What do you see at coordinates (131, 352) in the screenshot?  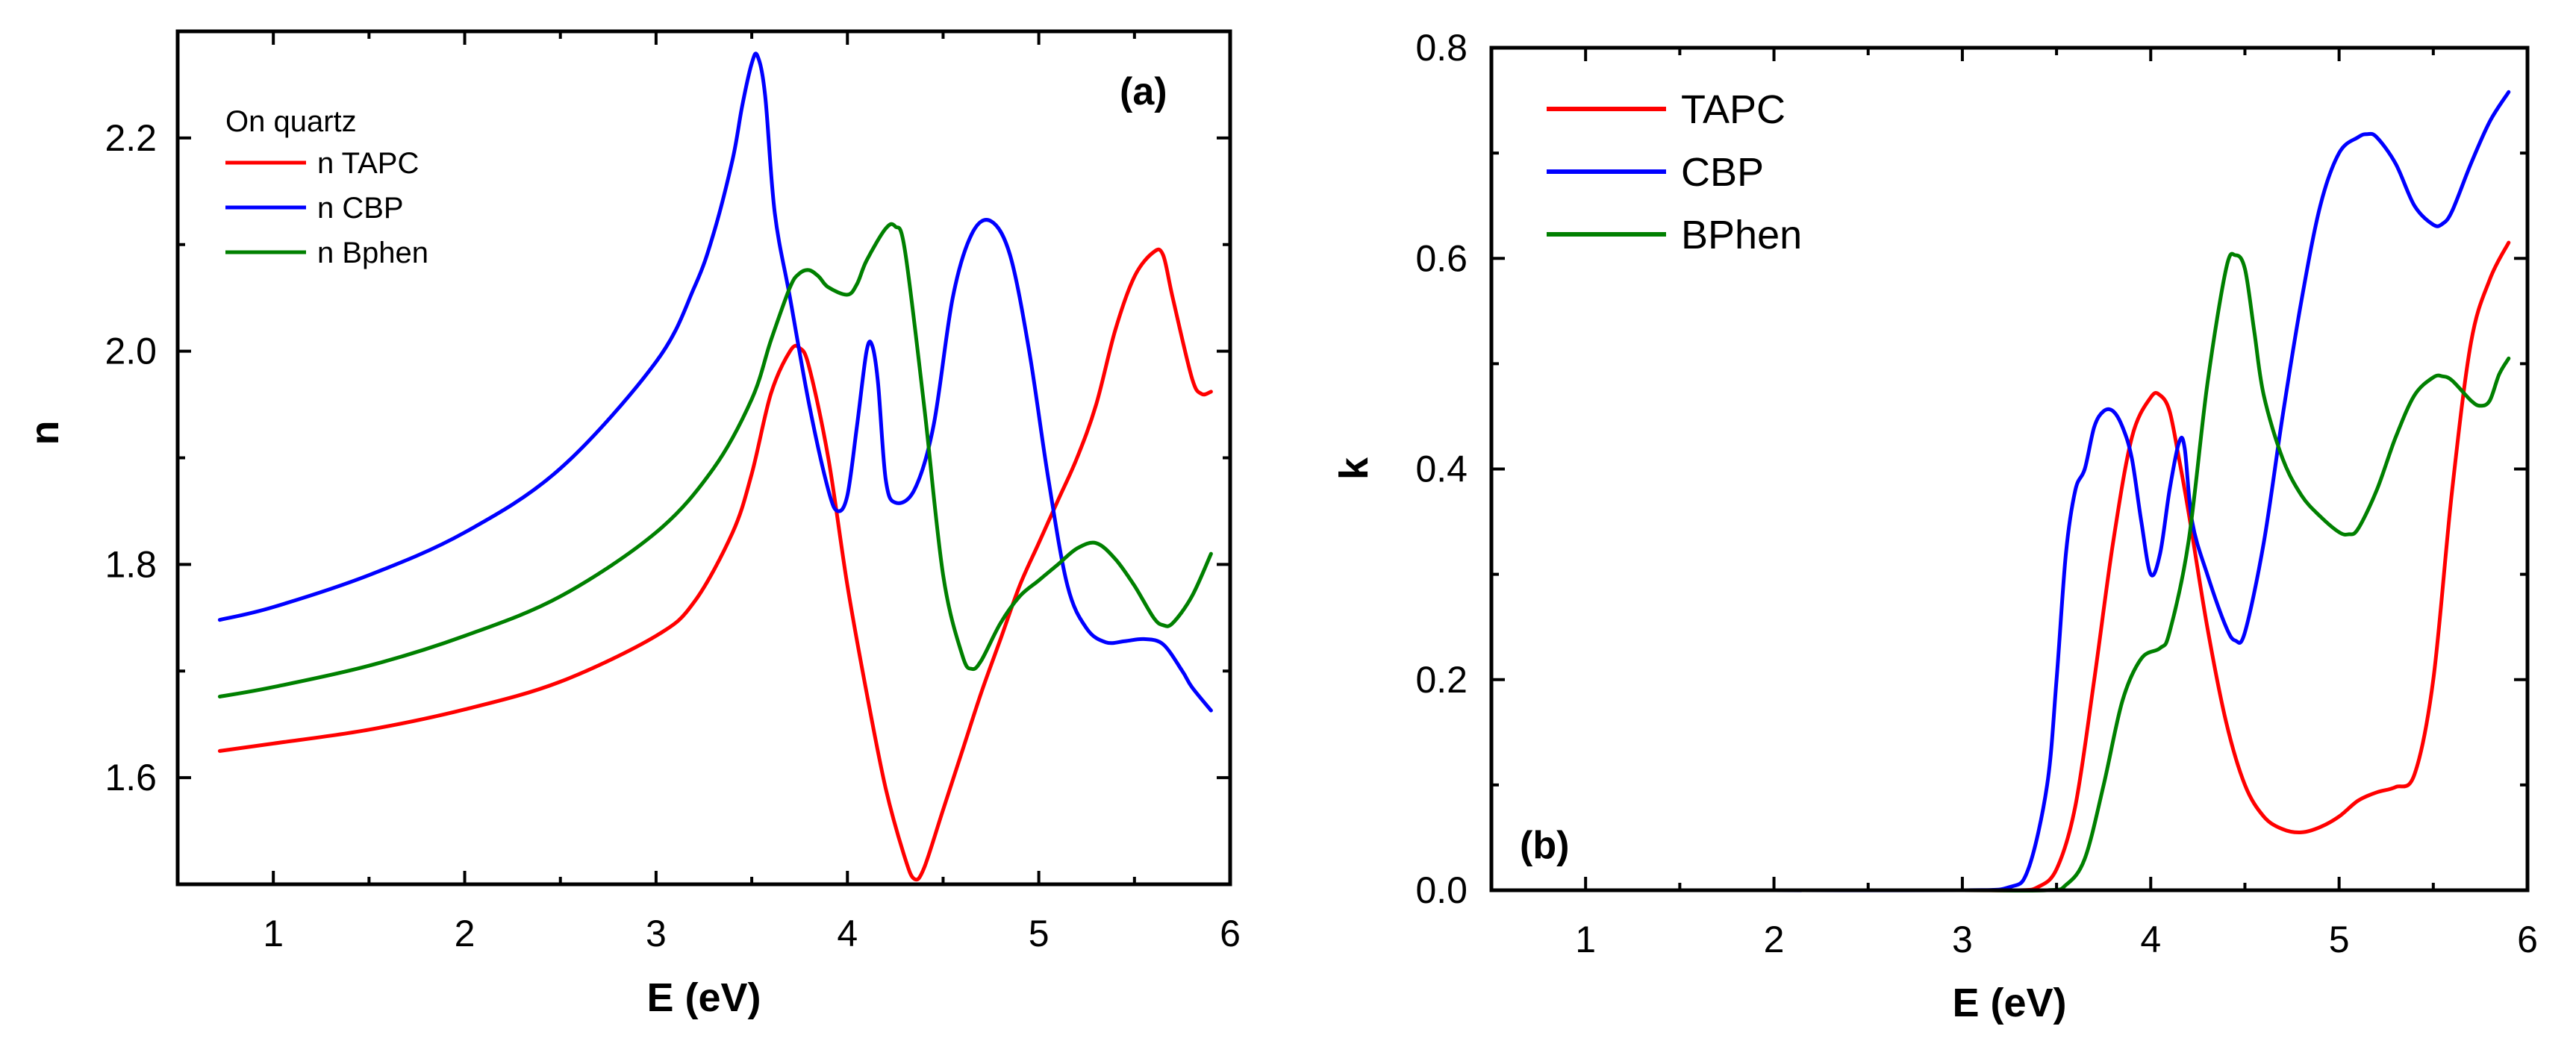 I see `panel-a-y-tick-label: 2.0` at bounding box center [131, 352].